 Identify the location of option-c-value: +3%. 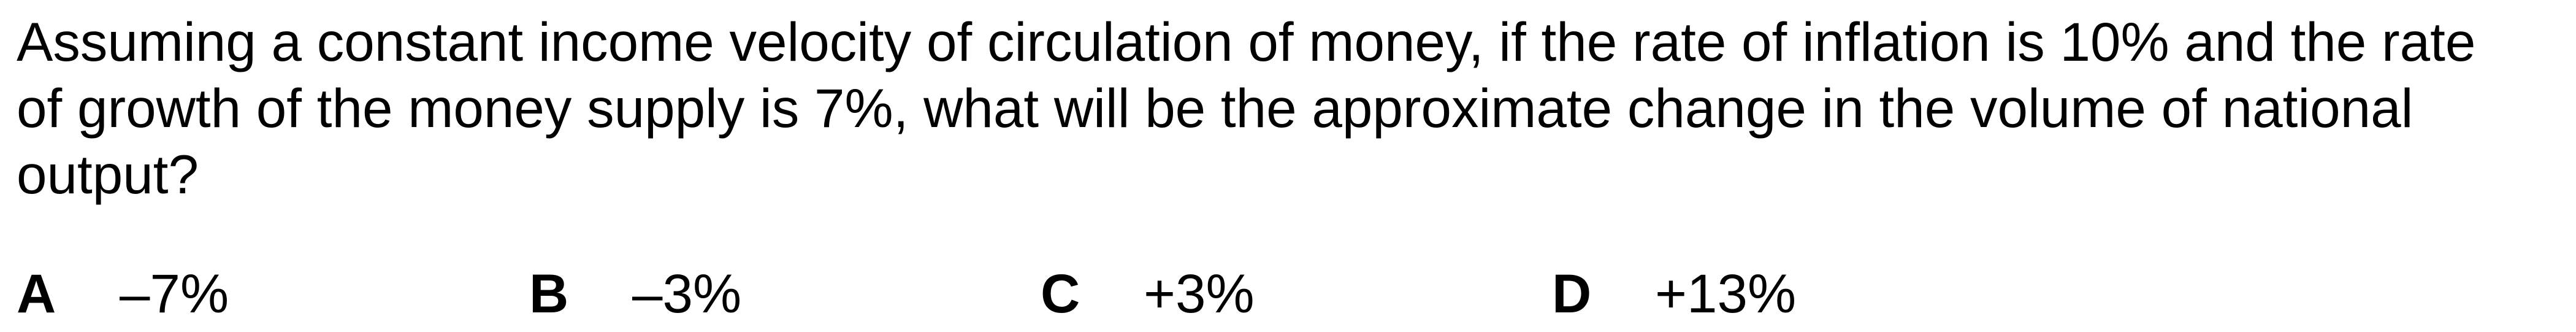
(1199, 293).